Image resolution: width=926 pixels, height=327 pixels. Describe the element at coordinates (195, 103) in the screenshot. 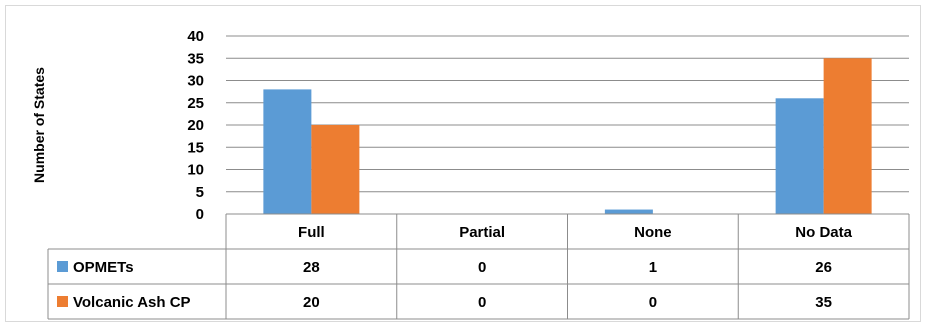

I see `y-tick-label: 25` at that location.